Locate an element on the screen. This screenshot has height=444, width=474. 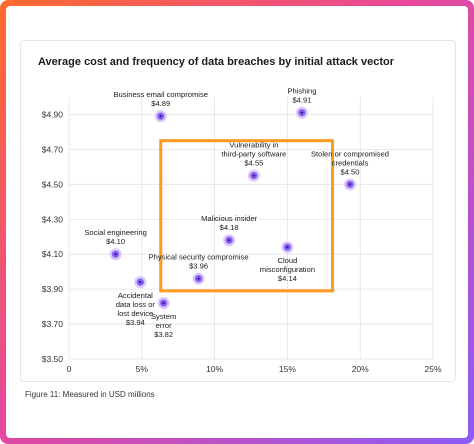
highlight-box is located at coordinates (247, 216).